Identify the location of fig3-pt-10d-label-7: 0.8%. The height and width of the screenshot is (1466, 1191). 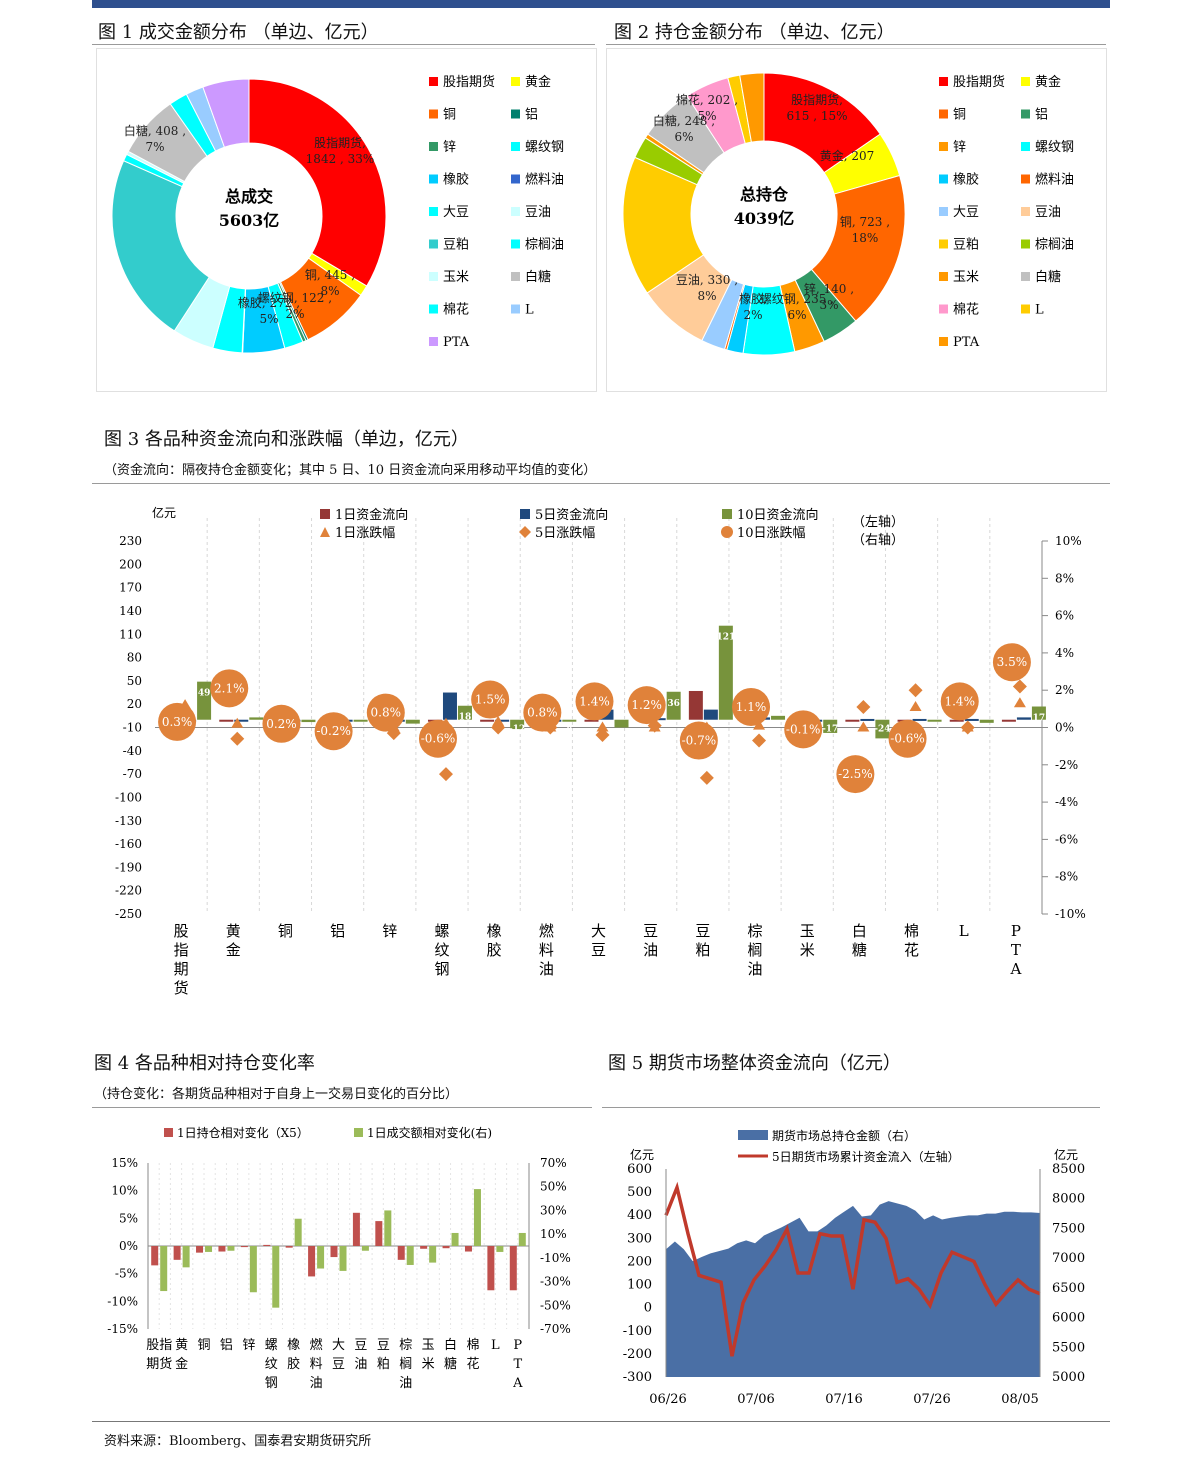
(542, 713).